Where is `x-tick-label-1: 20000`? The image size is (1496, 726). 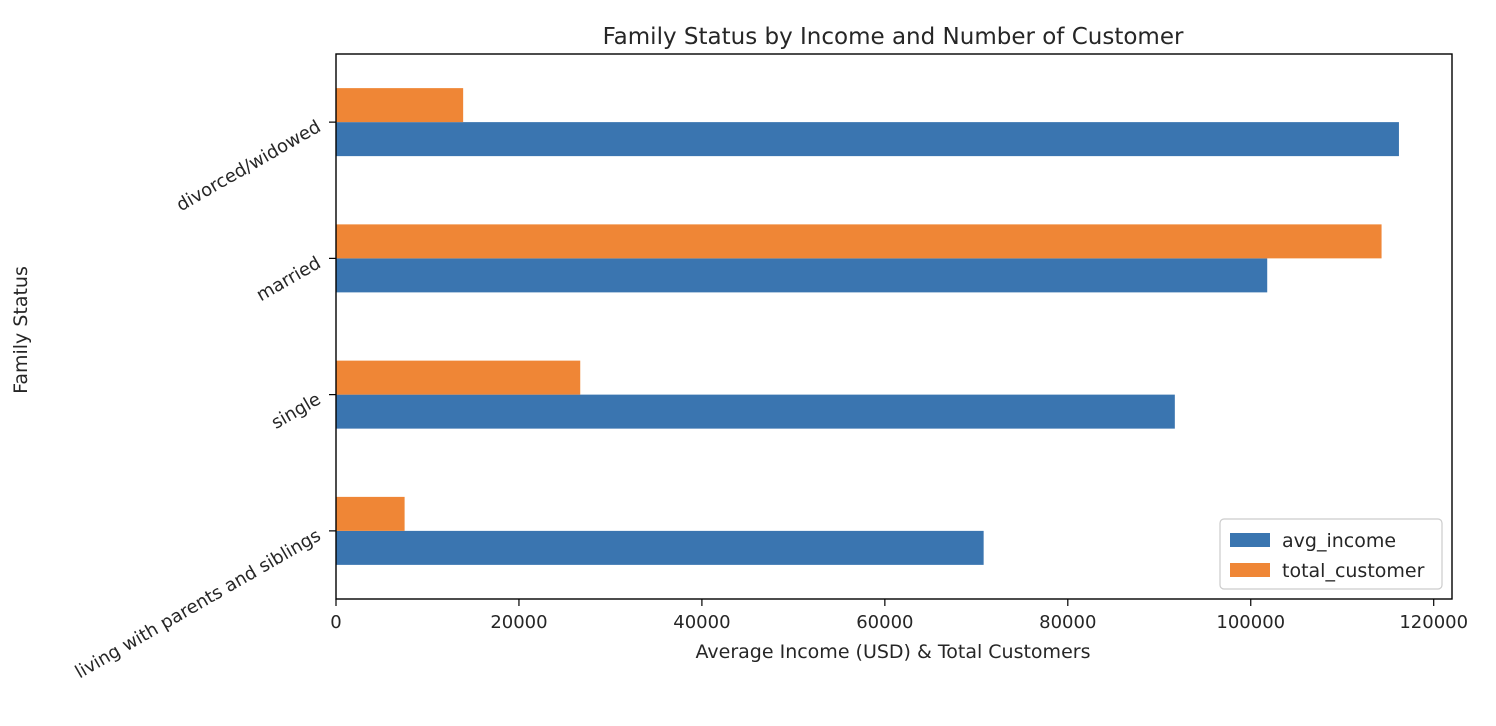
x-tick-label-1: 20000 is located at coordinates (518, 622).